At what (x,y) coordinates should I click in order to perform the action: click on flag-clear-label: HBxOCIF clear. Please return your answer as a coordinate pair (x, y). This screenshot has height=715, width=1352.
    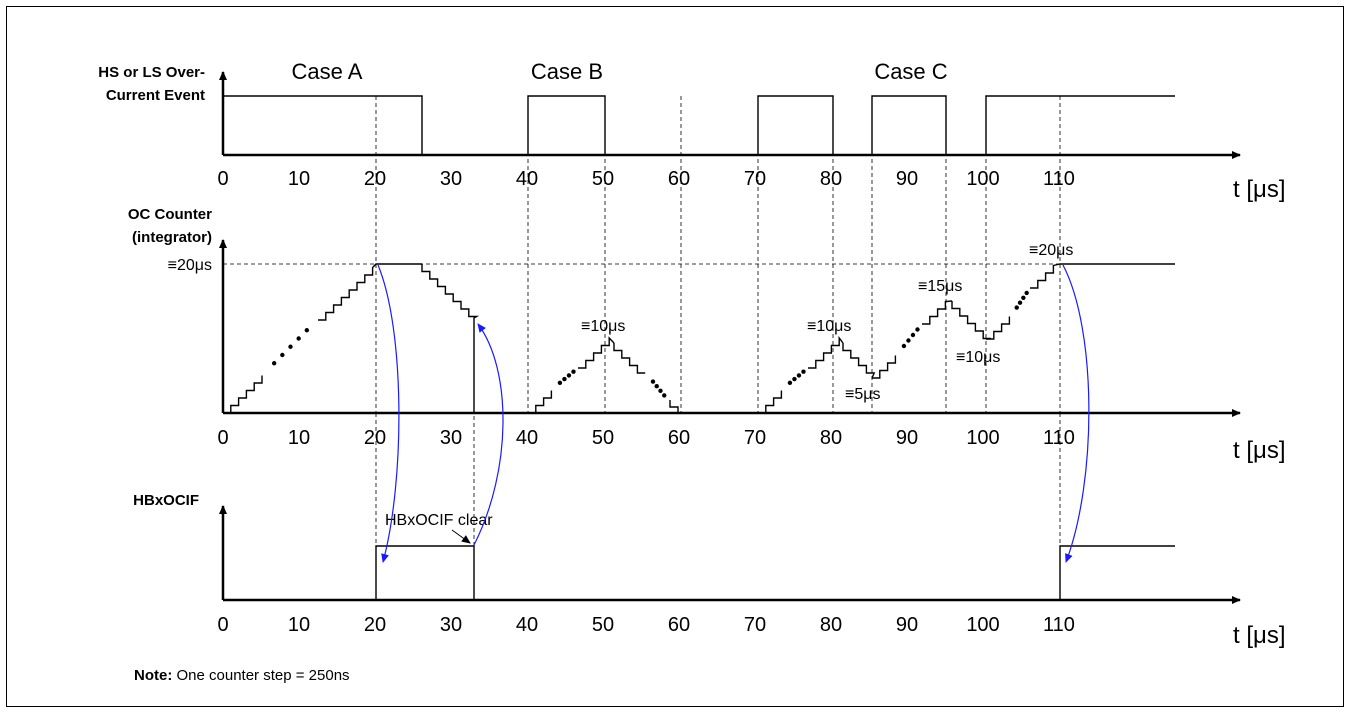
    Looking at the image, I should click on (439, 520).